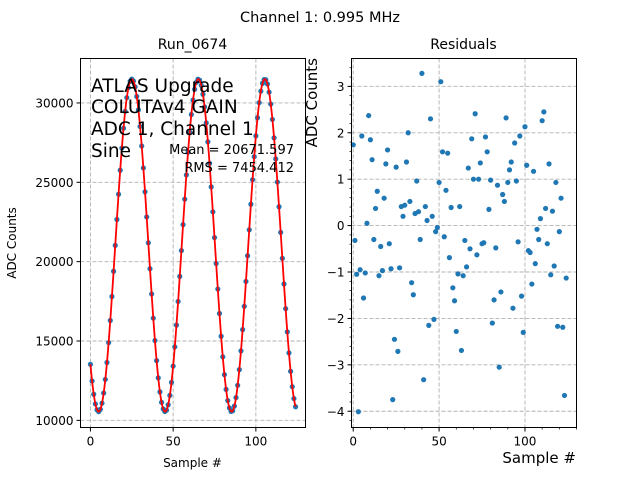 The width and height of the screenshot is (640, 480). Describe the element at coordinates (239, 168) in the screenshot. I see `rms-label: RMS = 7454.412` at that location.